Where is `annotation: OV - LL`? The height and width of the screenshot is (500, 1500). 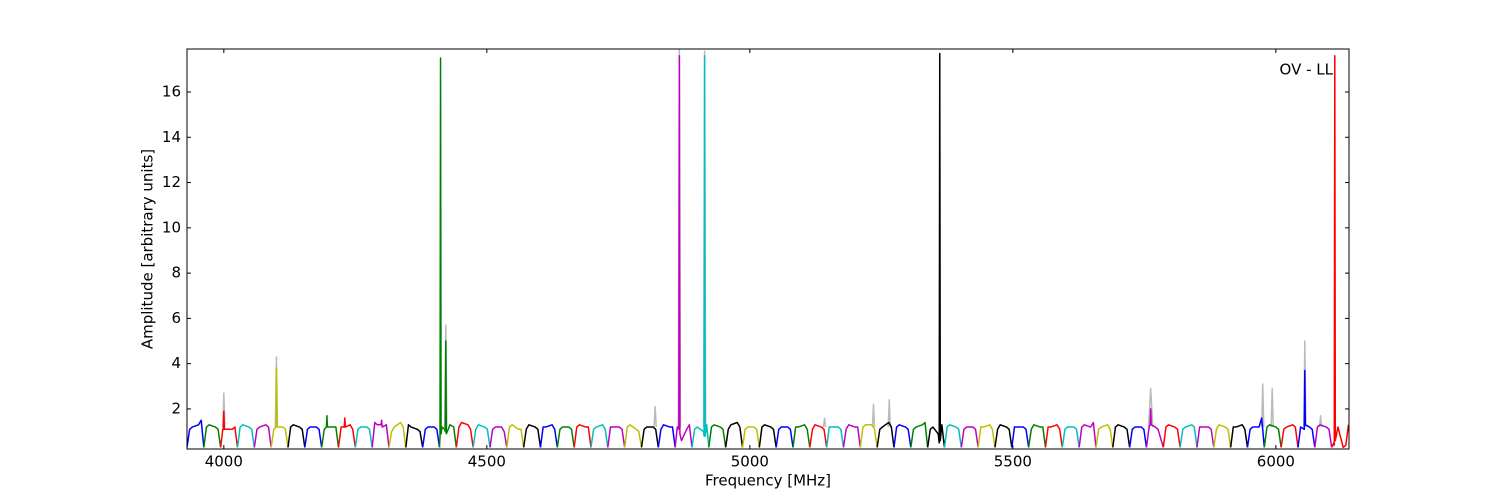
annotation: OV - LL is located at coordinates (1307, 70).